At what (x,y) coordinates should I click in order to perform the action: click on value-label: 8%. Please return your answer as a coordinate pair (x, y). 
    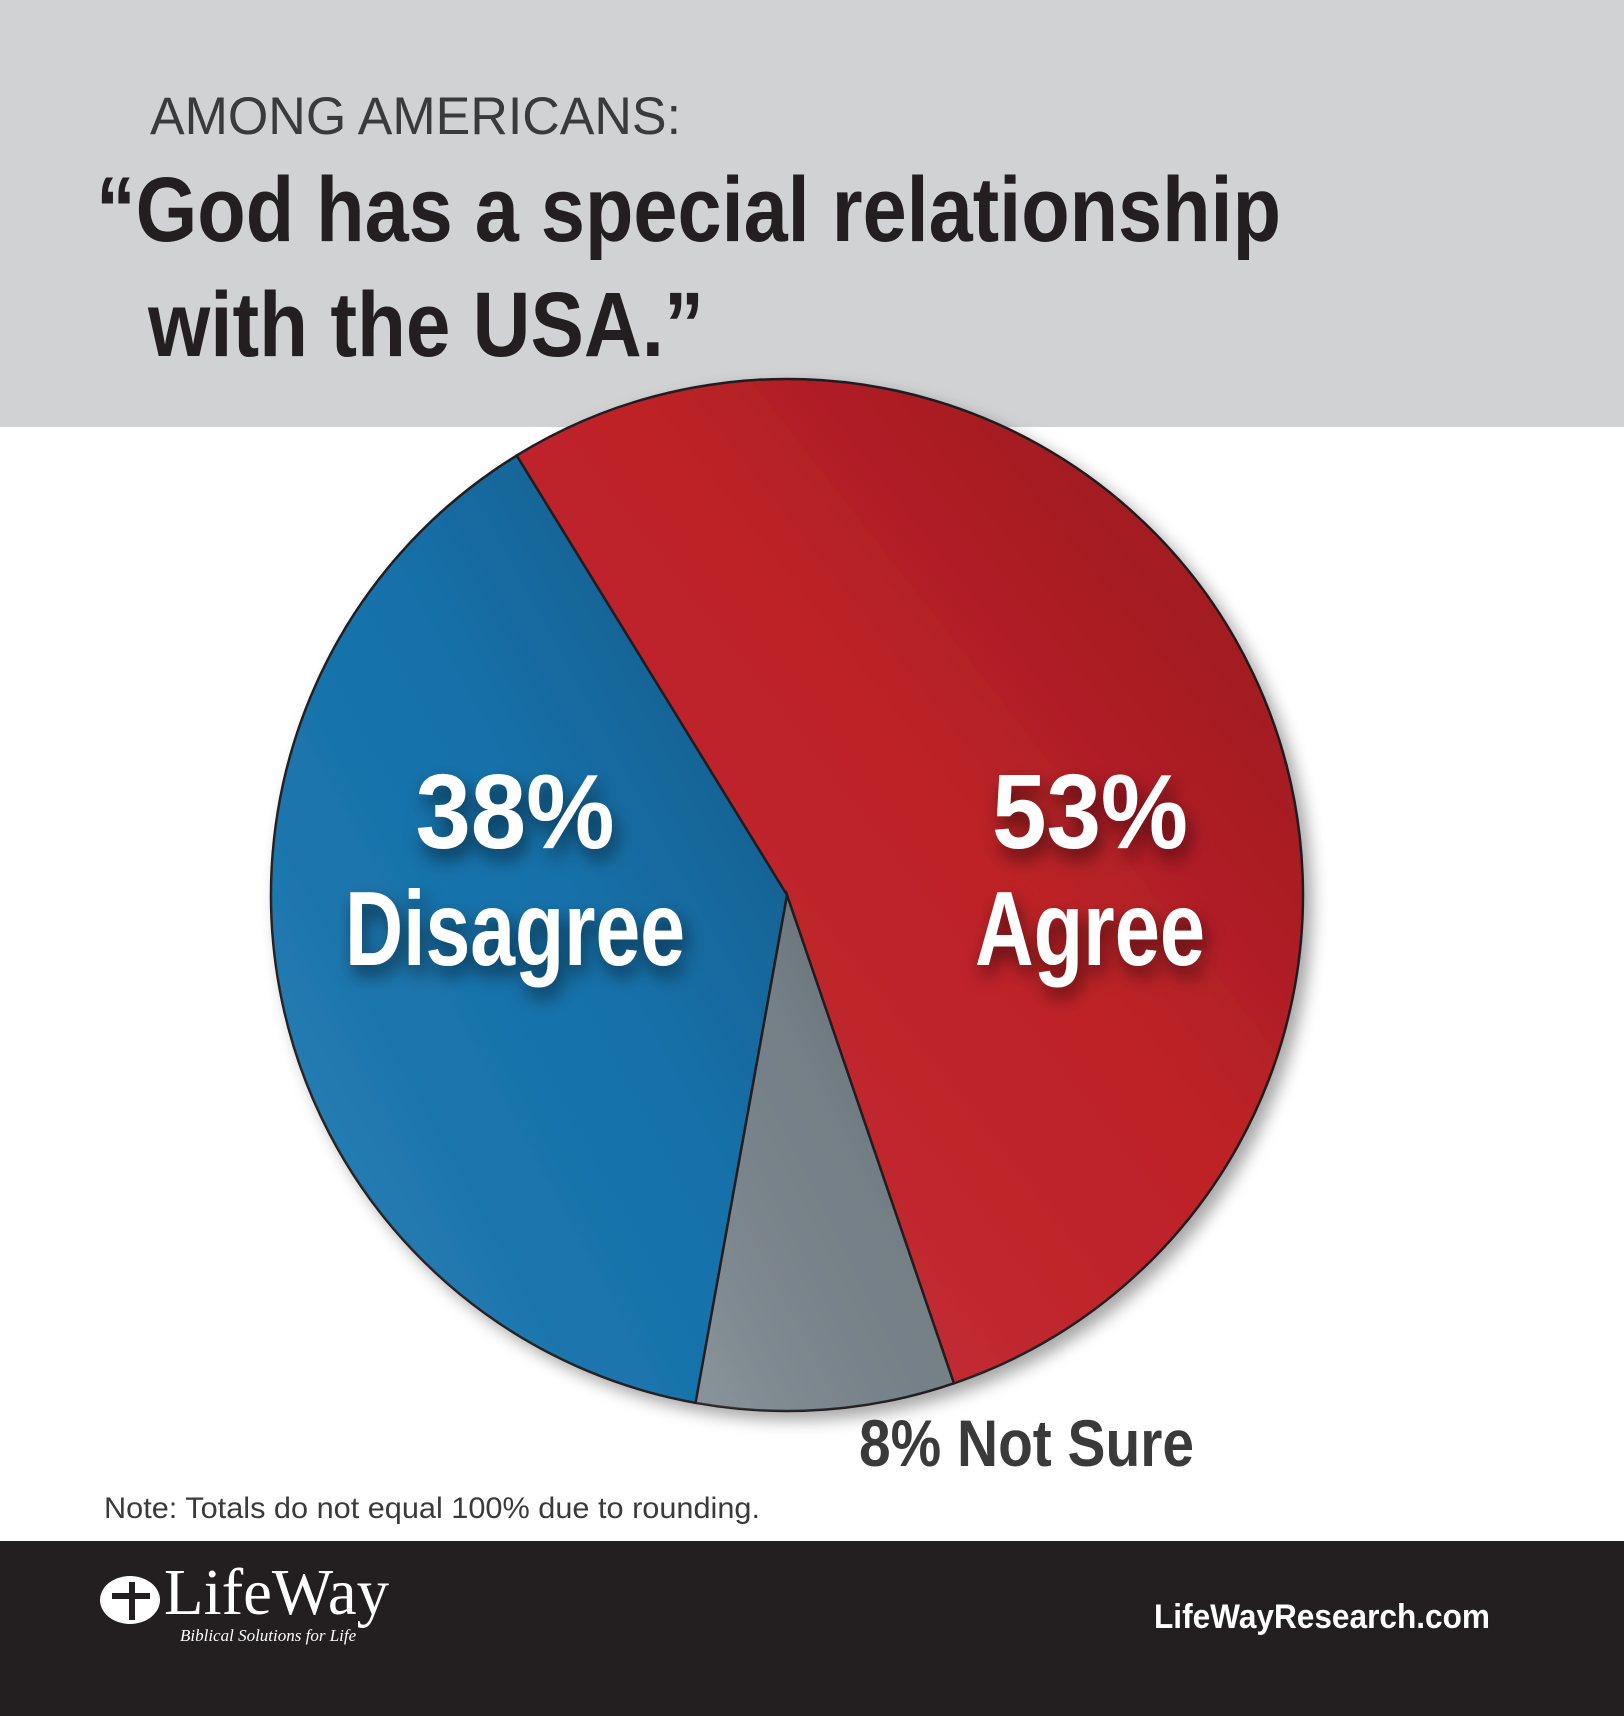
    Looking at the image, I should click on (900, 1443).